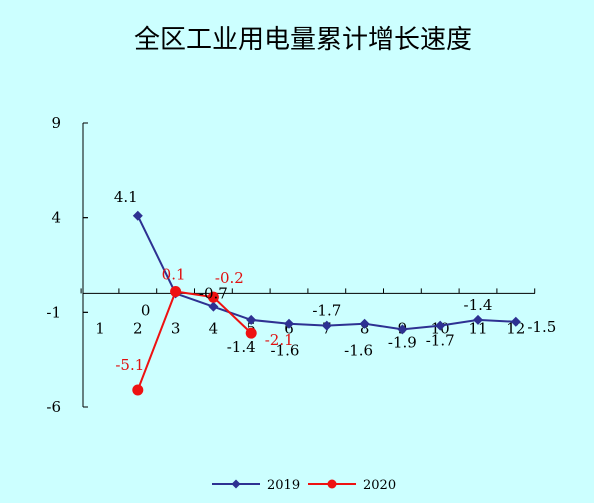 The height and width of the screenshot is (503, 594). Describe the element at coordinates (283, 485) in the screenshot. I see `legend-label-2019: 2019` at that location.